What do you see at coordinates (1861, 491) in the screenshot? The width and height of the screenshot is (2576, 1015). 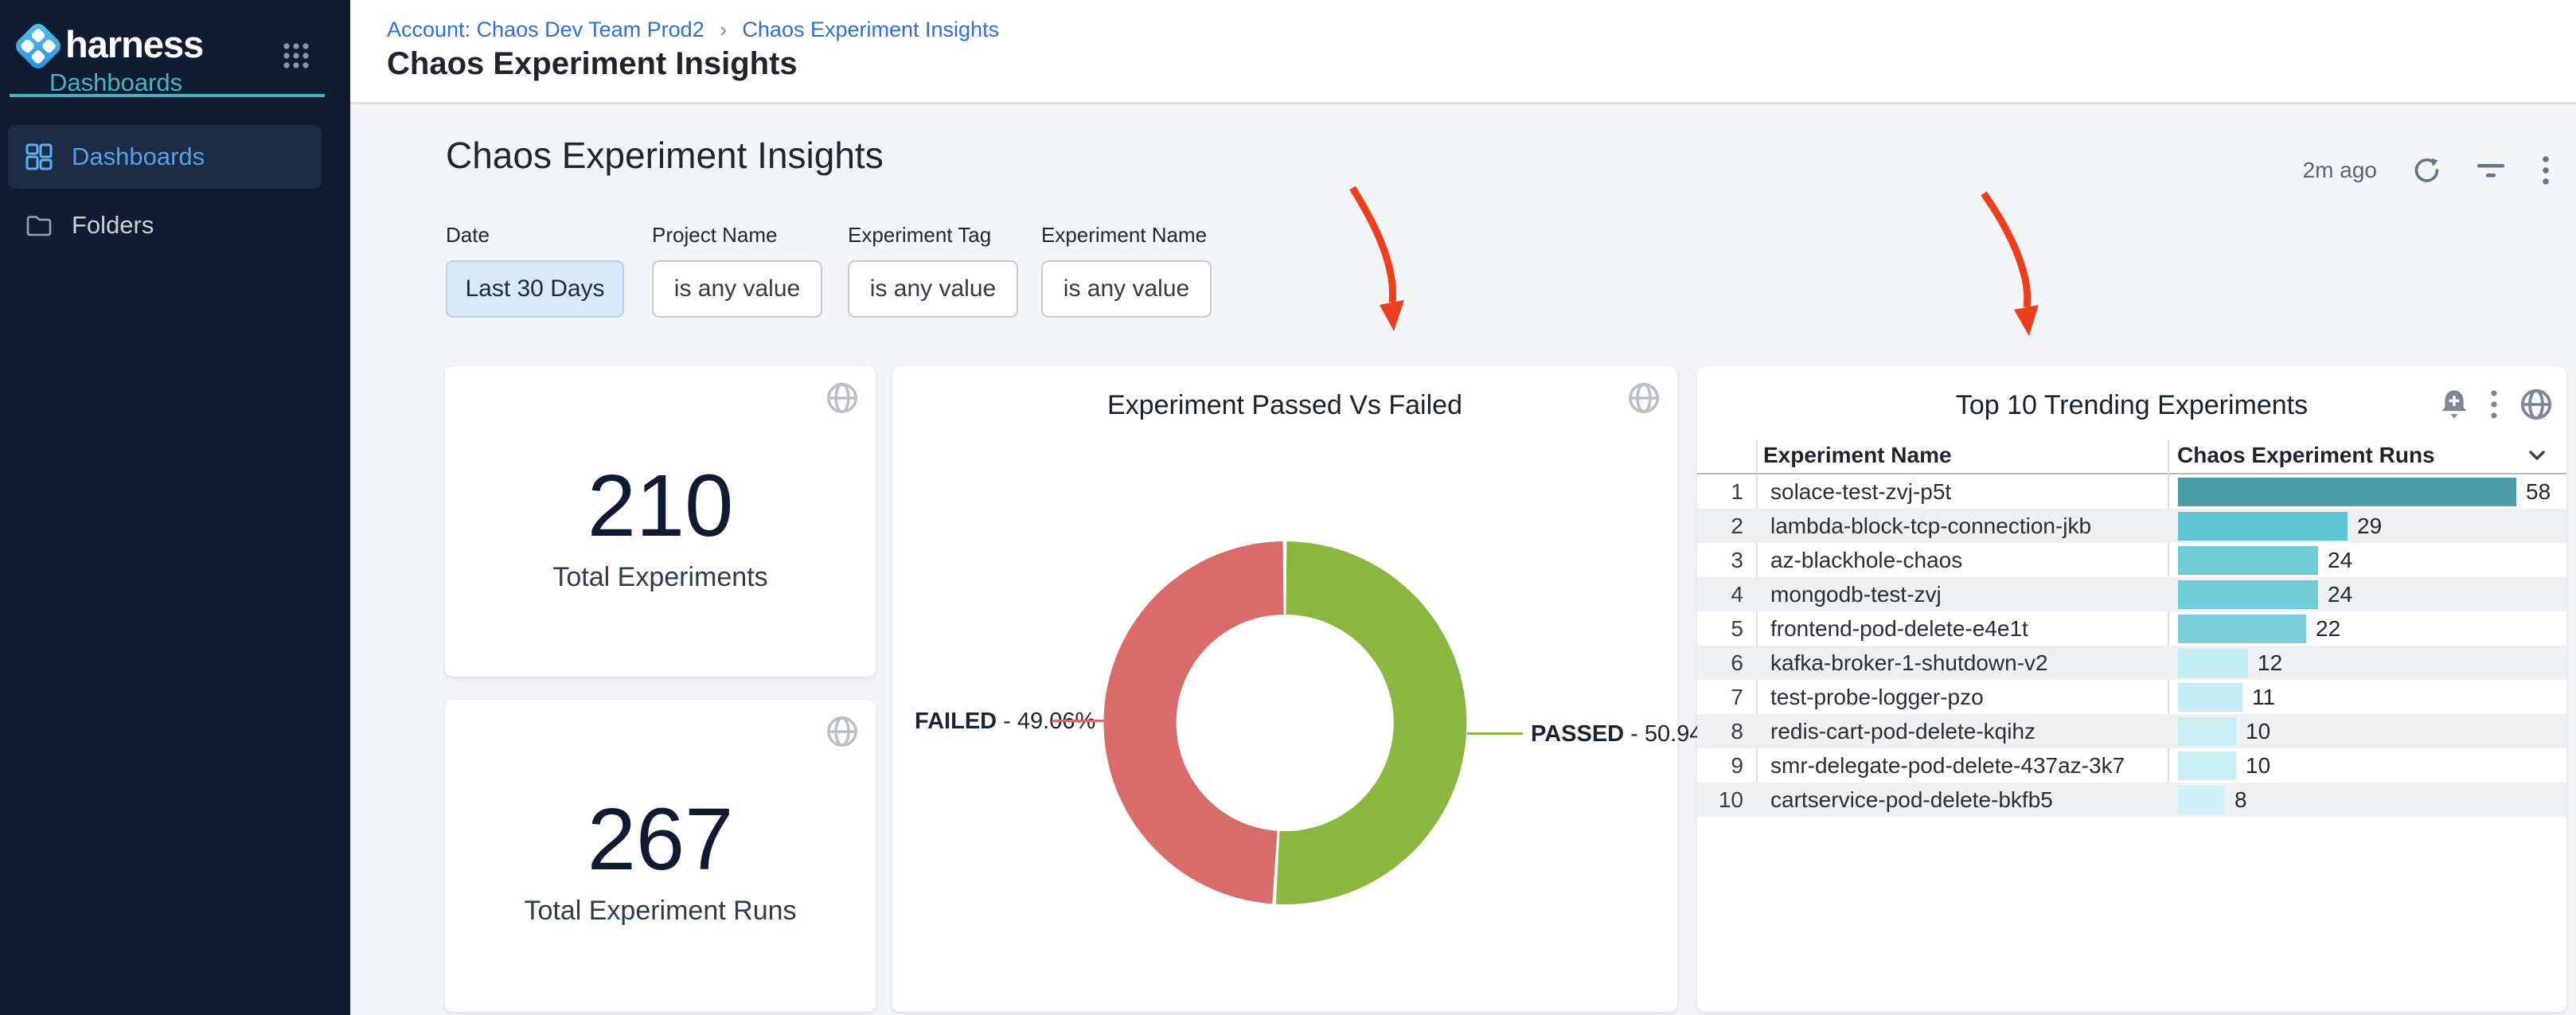 I see `experiment-name-cell: solace-test-zvj-p5t` at bounding box center [1861, 491].